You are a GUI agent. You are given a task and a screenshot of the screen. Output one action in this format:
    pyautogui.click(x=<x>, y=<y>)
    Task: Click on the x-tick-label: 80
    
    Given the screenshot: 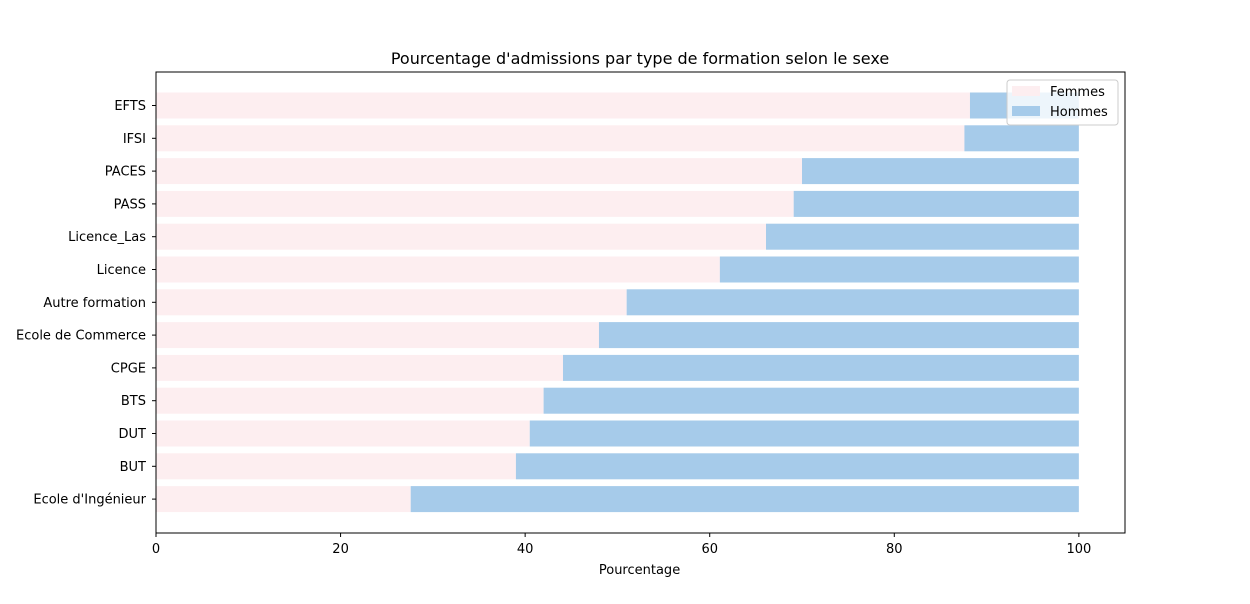 What is the action you would take?
    pyautogui.click(x=894, y=549)
    